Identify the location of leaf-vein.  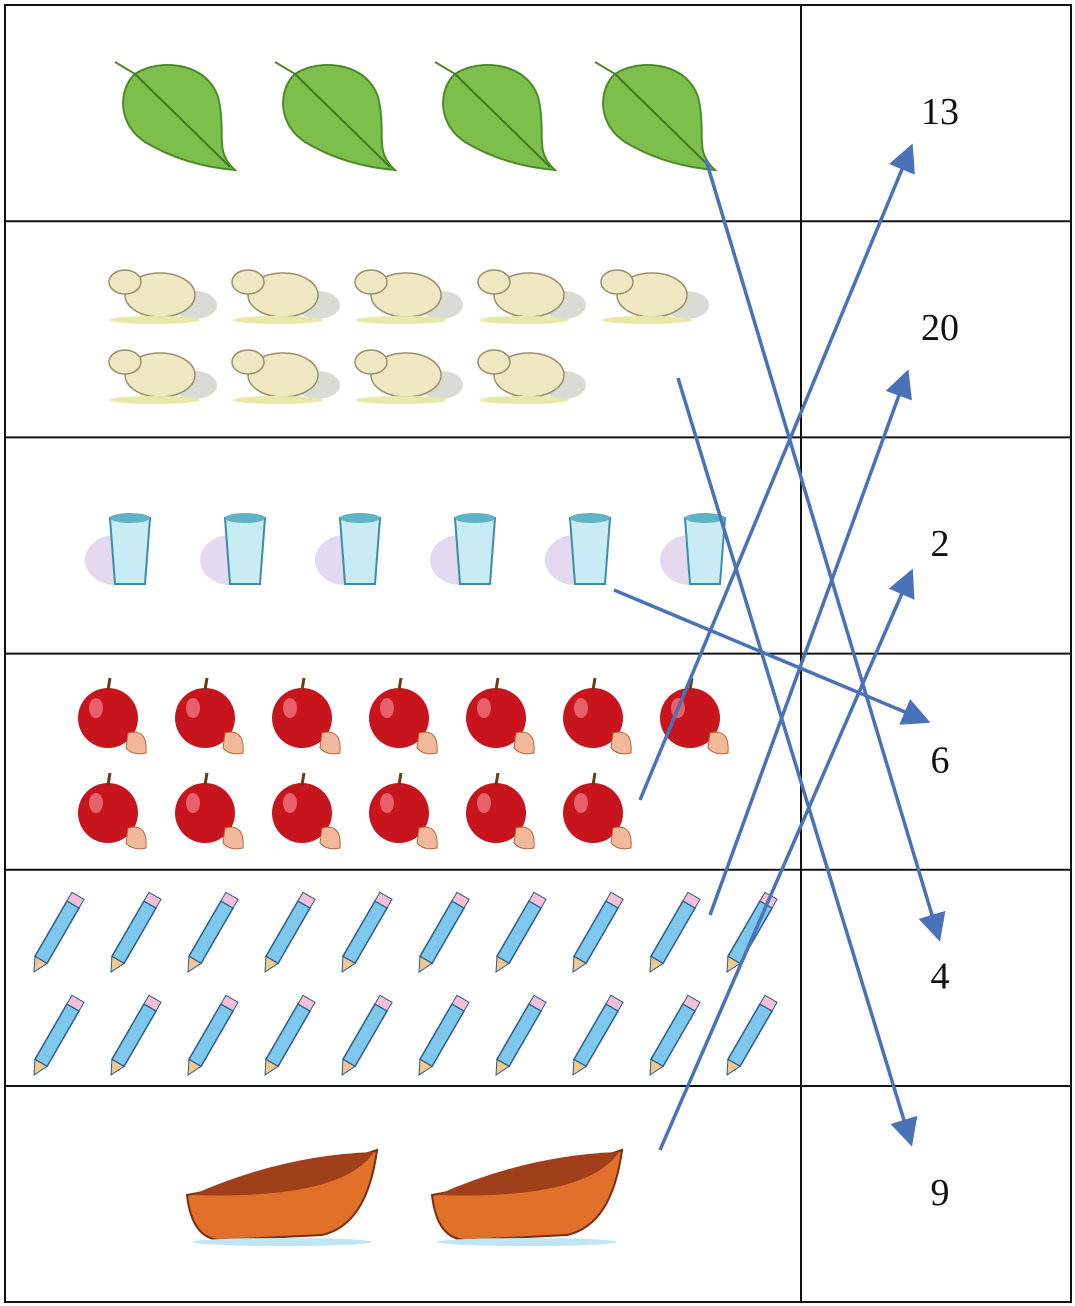
(182, 120).